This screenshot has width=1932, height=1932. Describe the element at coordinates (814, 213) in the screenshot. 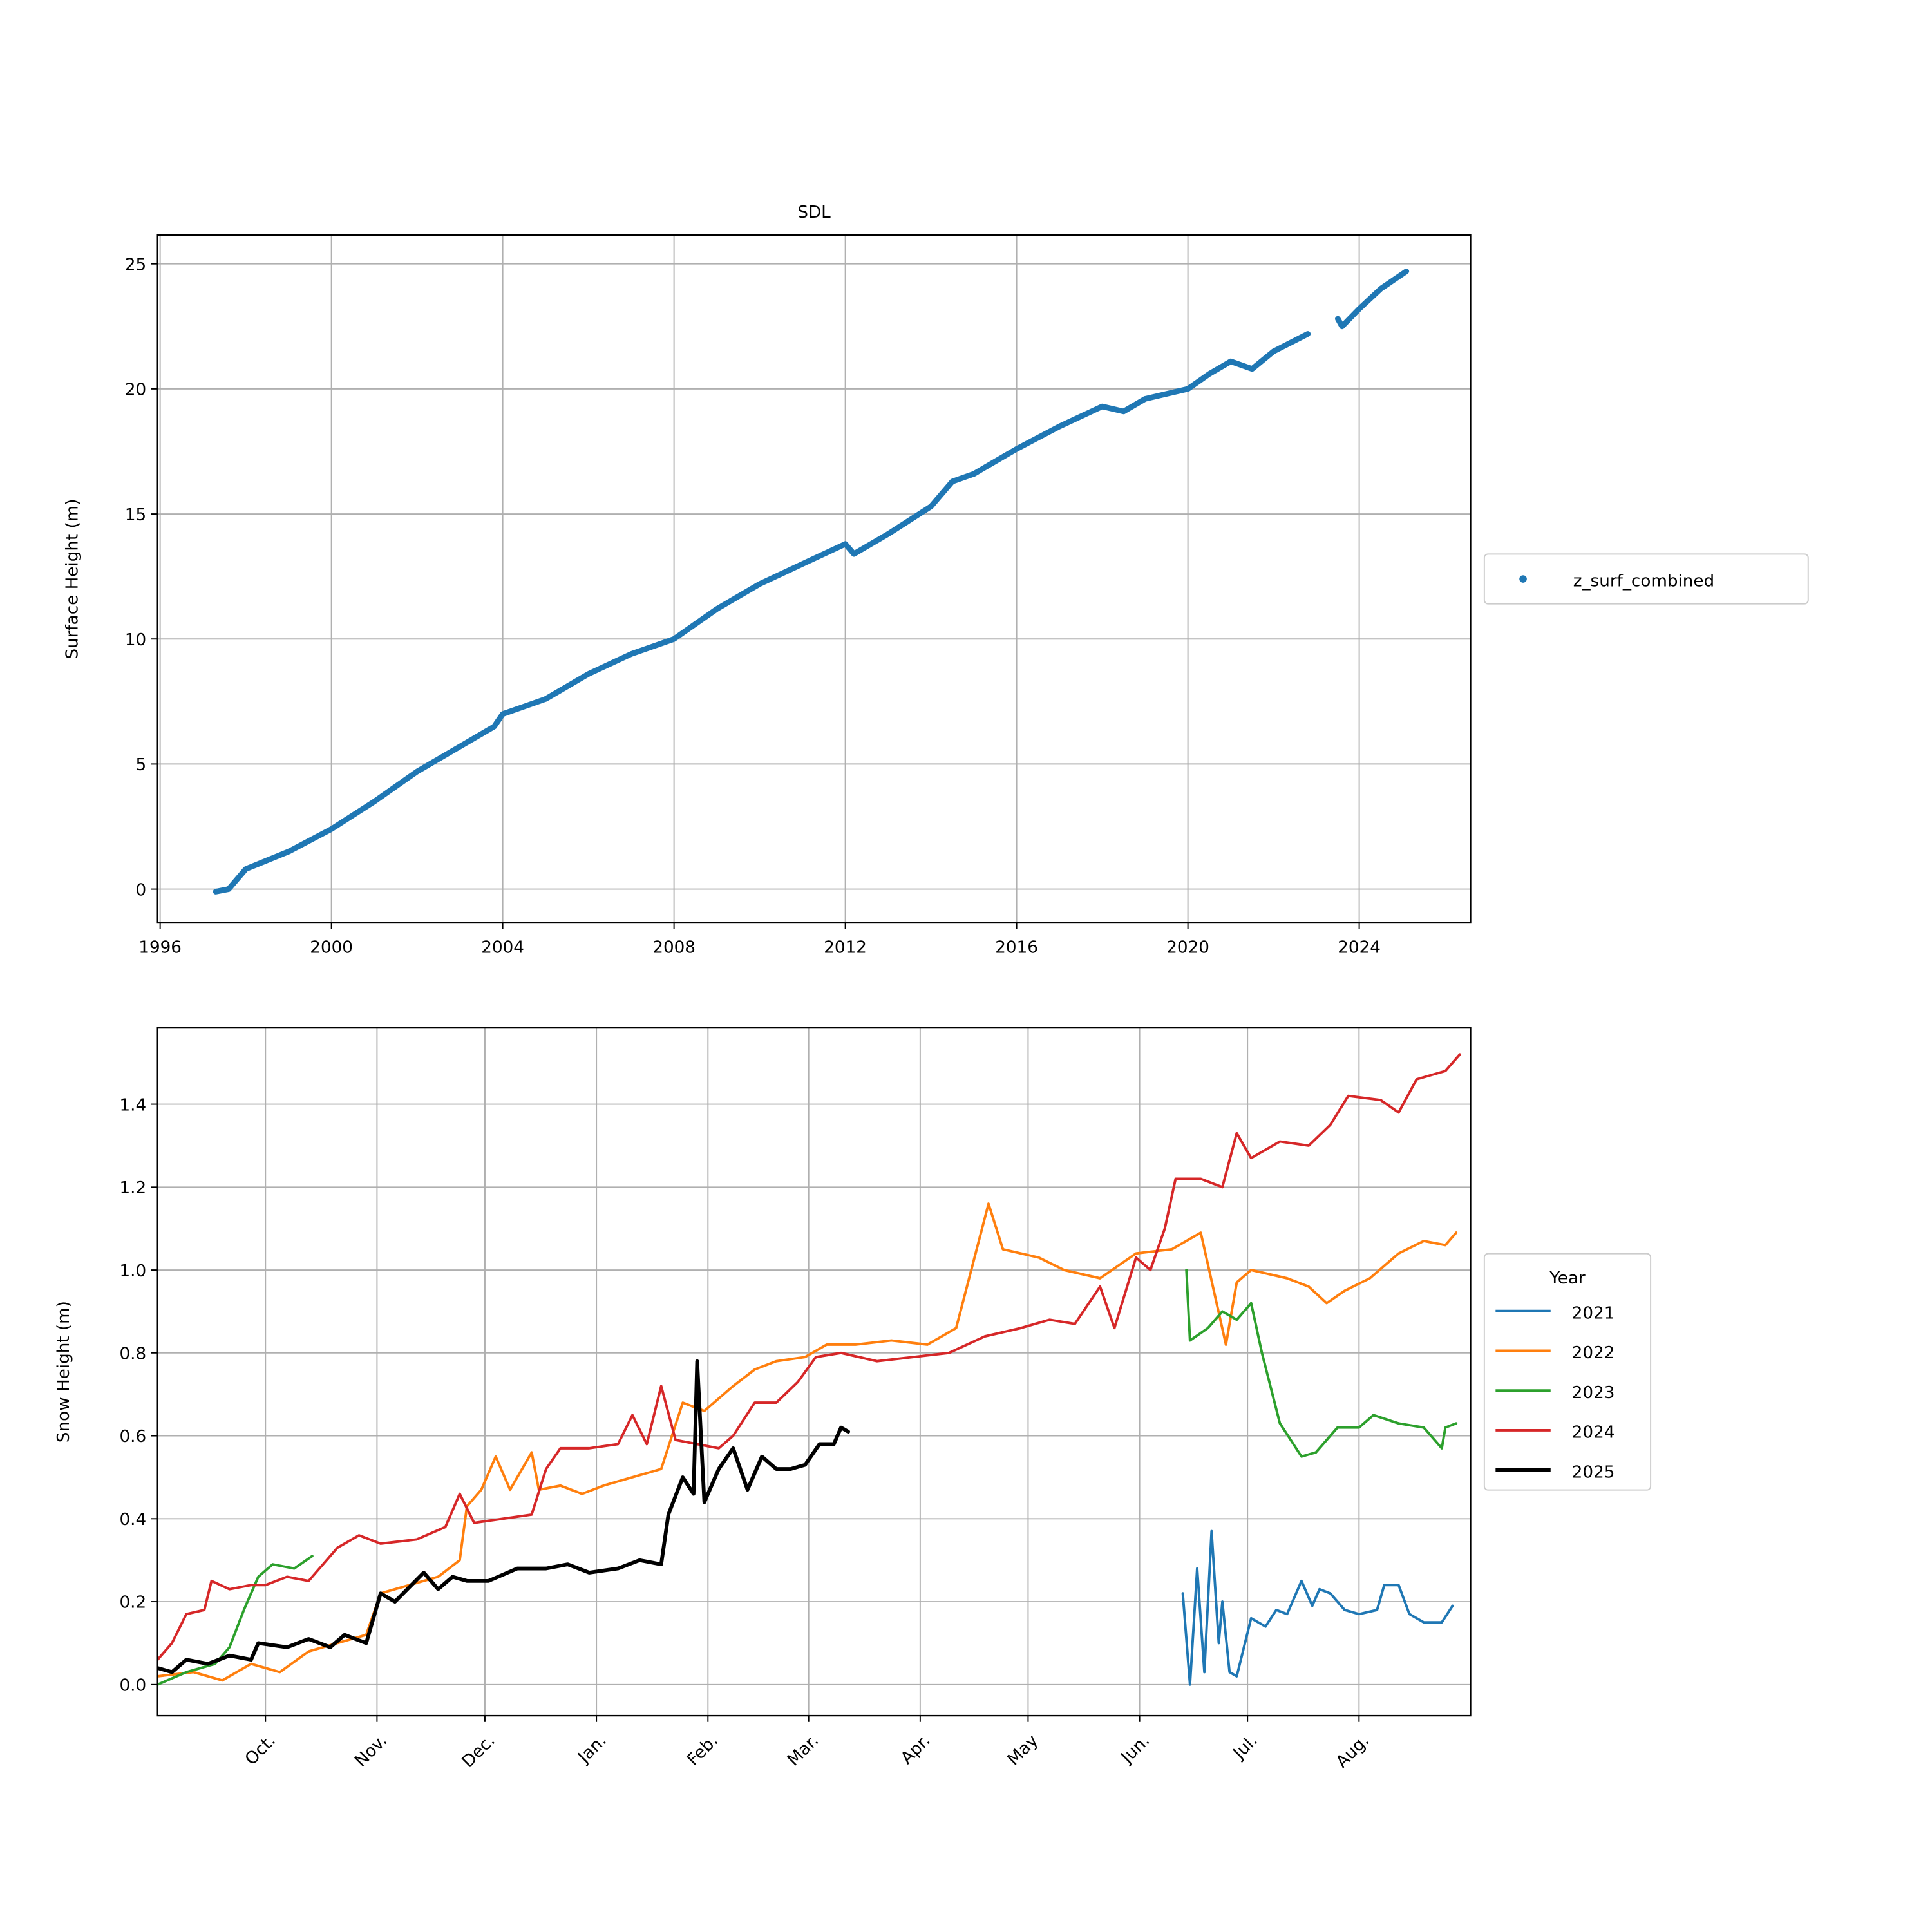

I see `chart-title: SDL` at that location.